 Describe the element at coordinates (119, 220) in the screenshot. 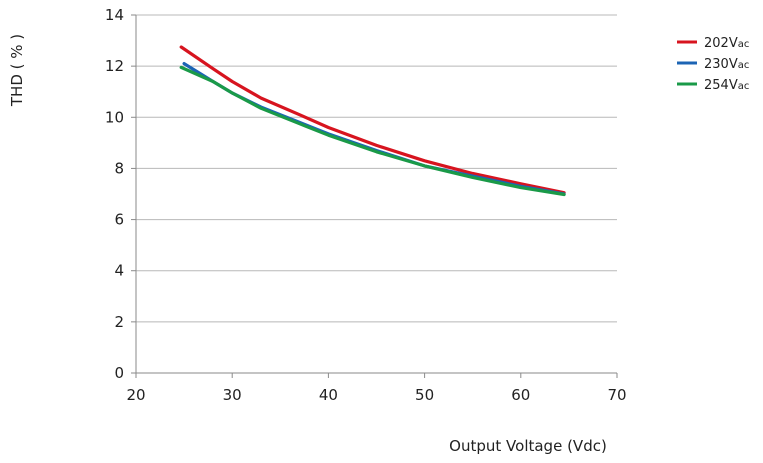

I see `y-tick-label: 6` at that location.